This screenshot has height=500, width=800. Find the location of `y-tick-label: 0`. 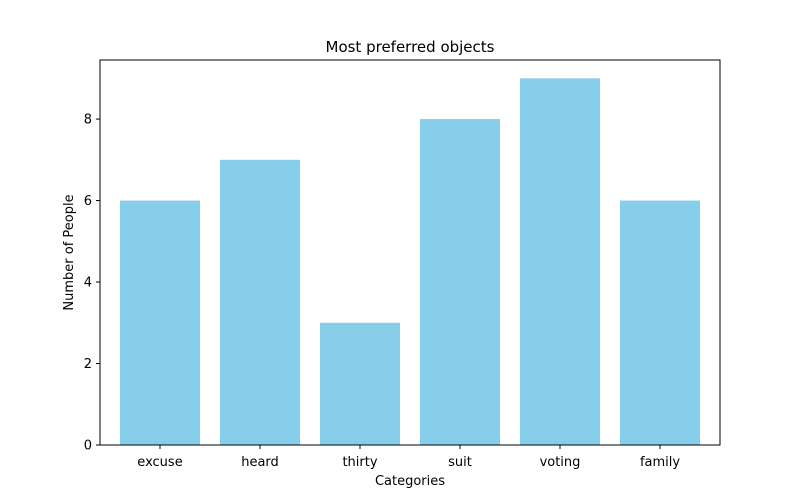

y-tick-label: 0 is located at coordinates (88, 446).